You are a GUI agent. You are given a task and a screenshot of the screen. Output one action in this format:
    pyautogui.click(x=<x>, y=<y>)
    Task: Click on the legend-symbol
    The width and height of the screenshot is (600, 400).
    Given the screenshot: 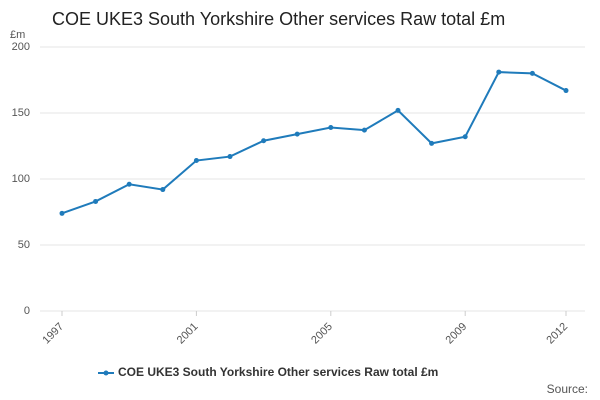 What is the action you would take?
    pyautogui.click(x=106, y=373)
    